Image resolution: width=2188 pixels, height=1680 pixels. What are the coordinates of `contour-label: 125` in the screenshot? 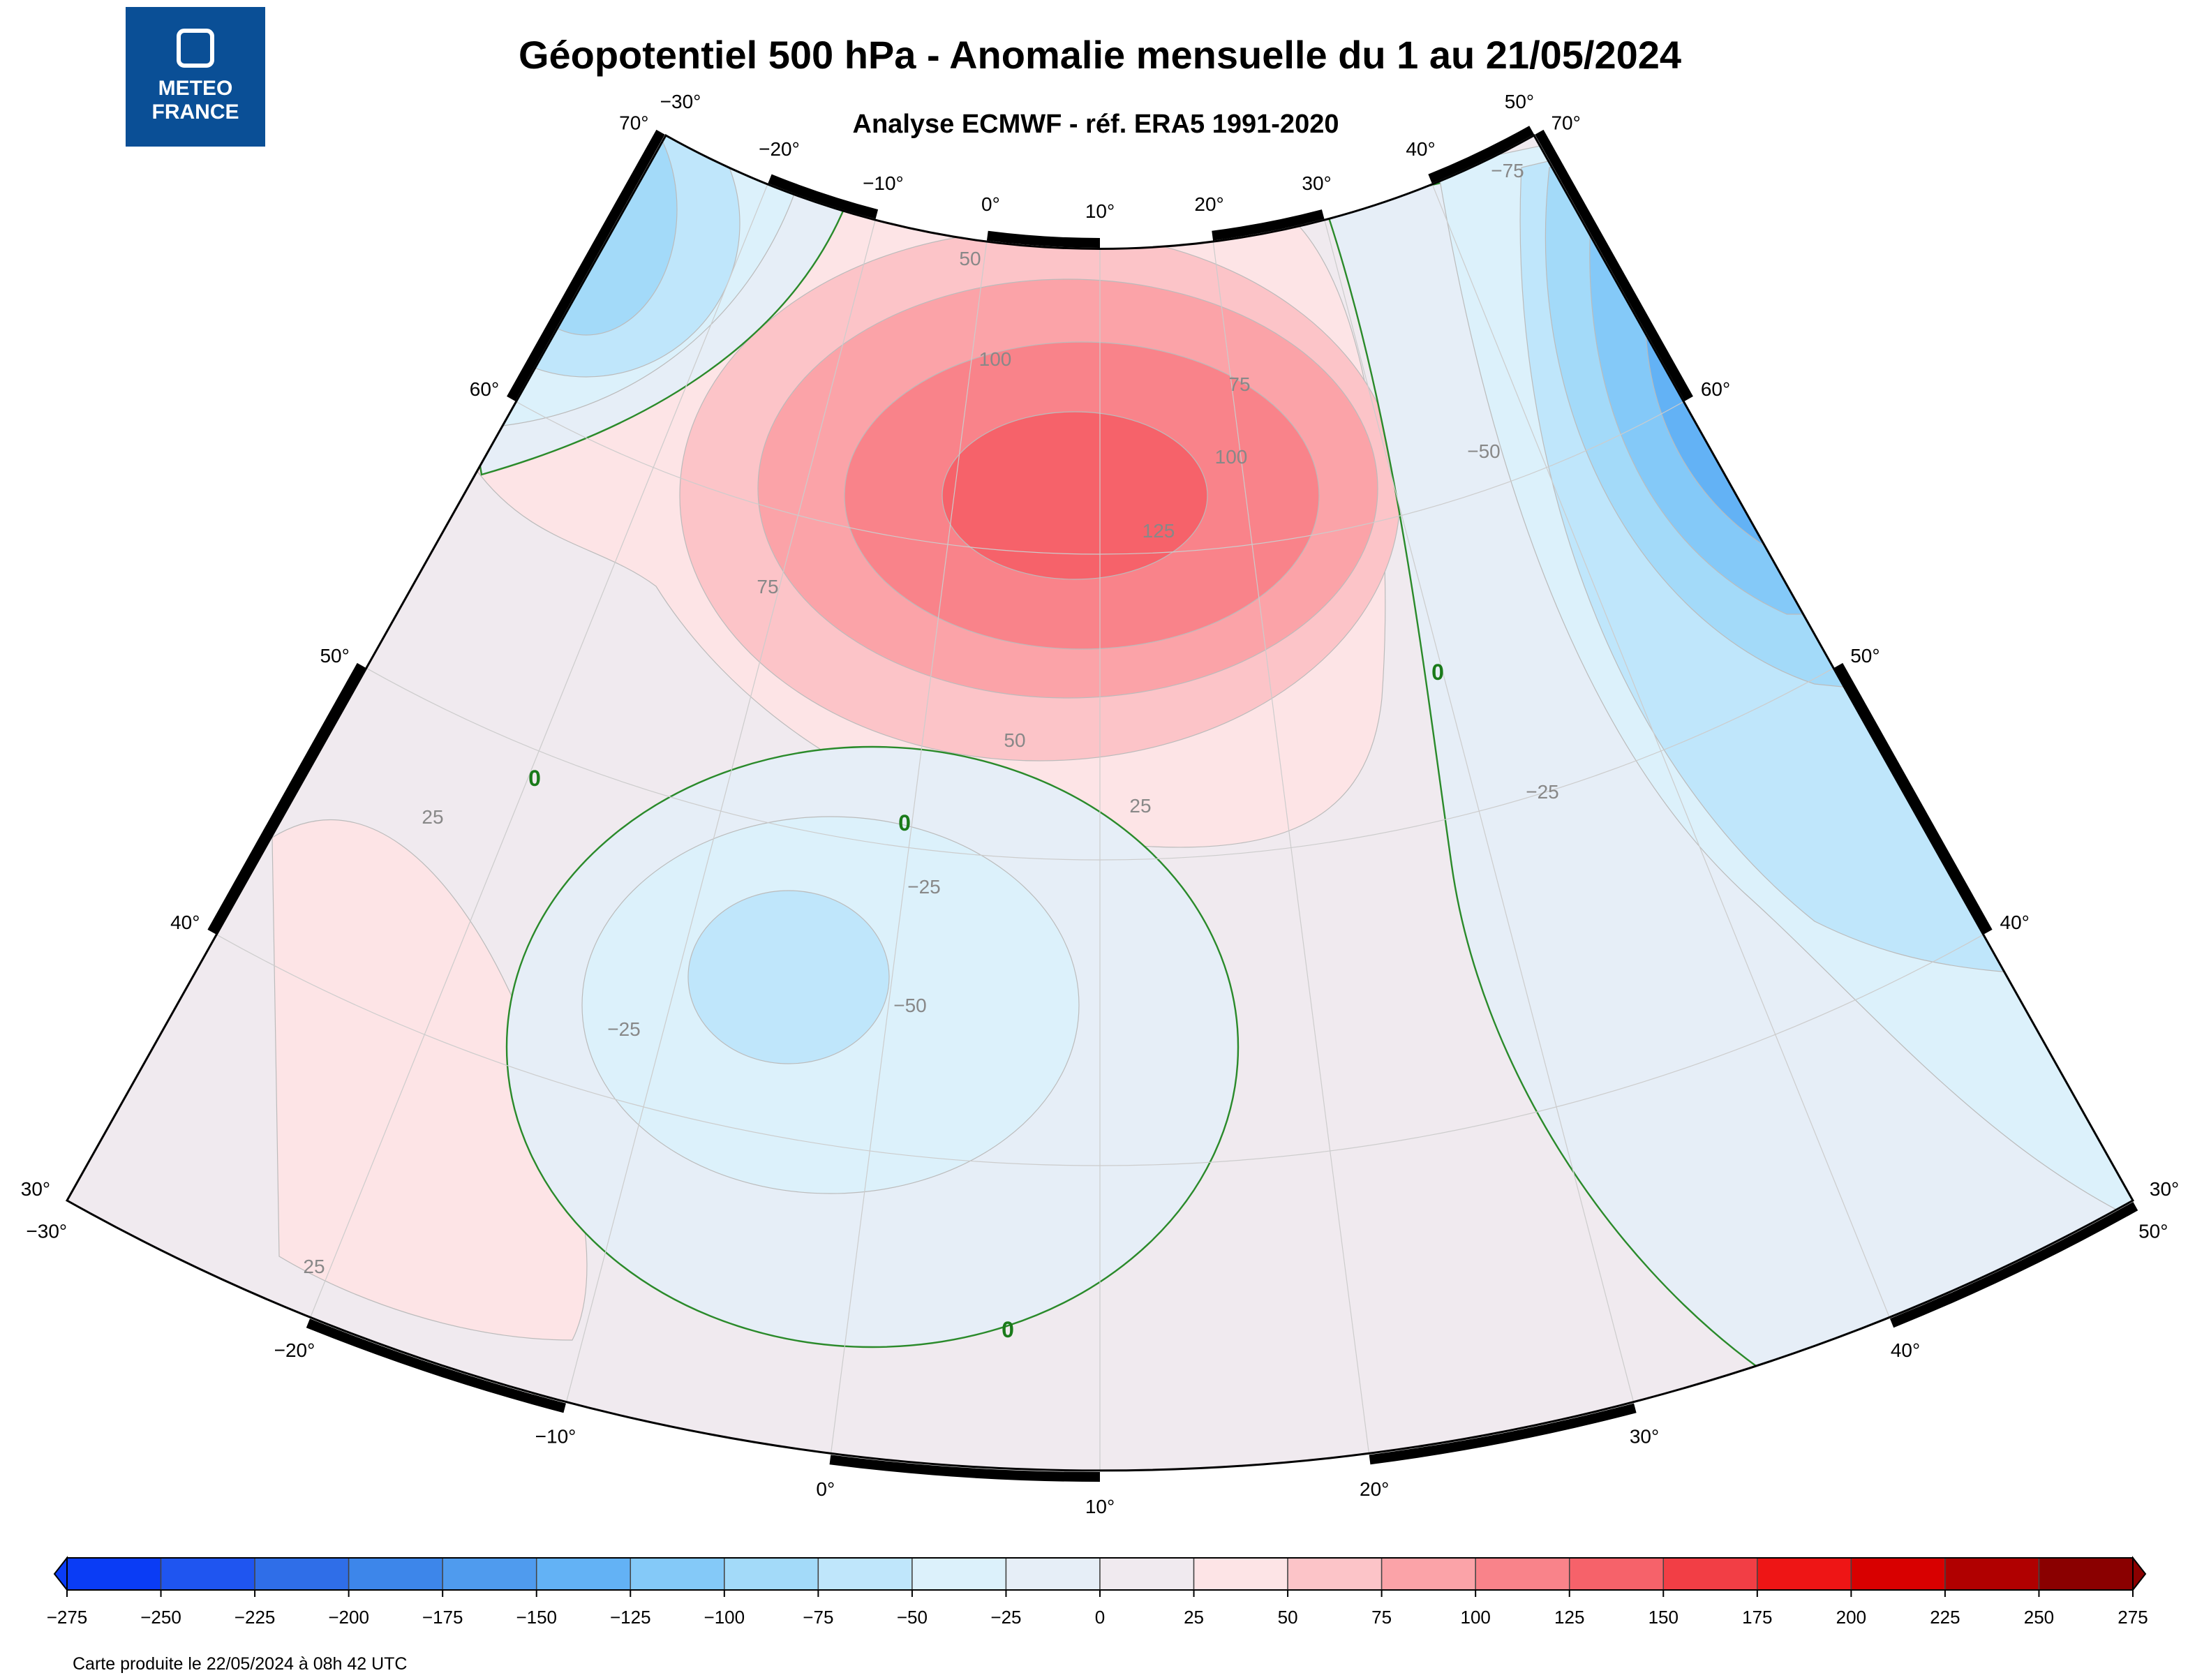 It's located at (1159, 531).